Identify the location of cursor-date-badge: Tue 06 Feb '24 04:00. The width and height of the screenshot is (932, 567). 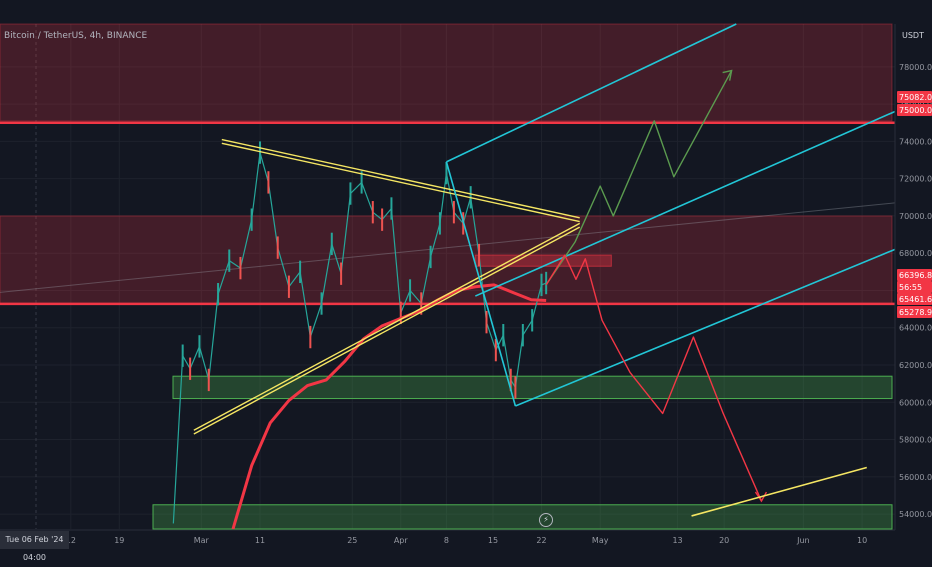
(34, 546).